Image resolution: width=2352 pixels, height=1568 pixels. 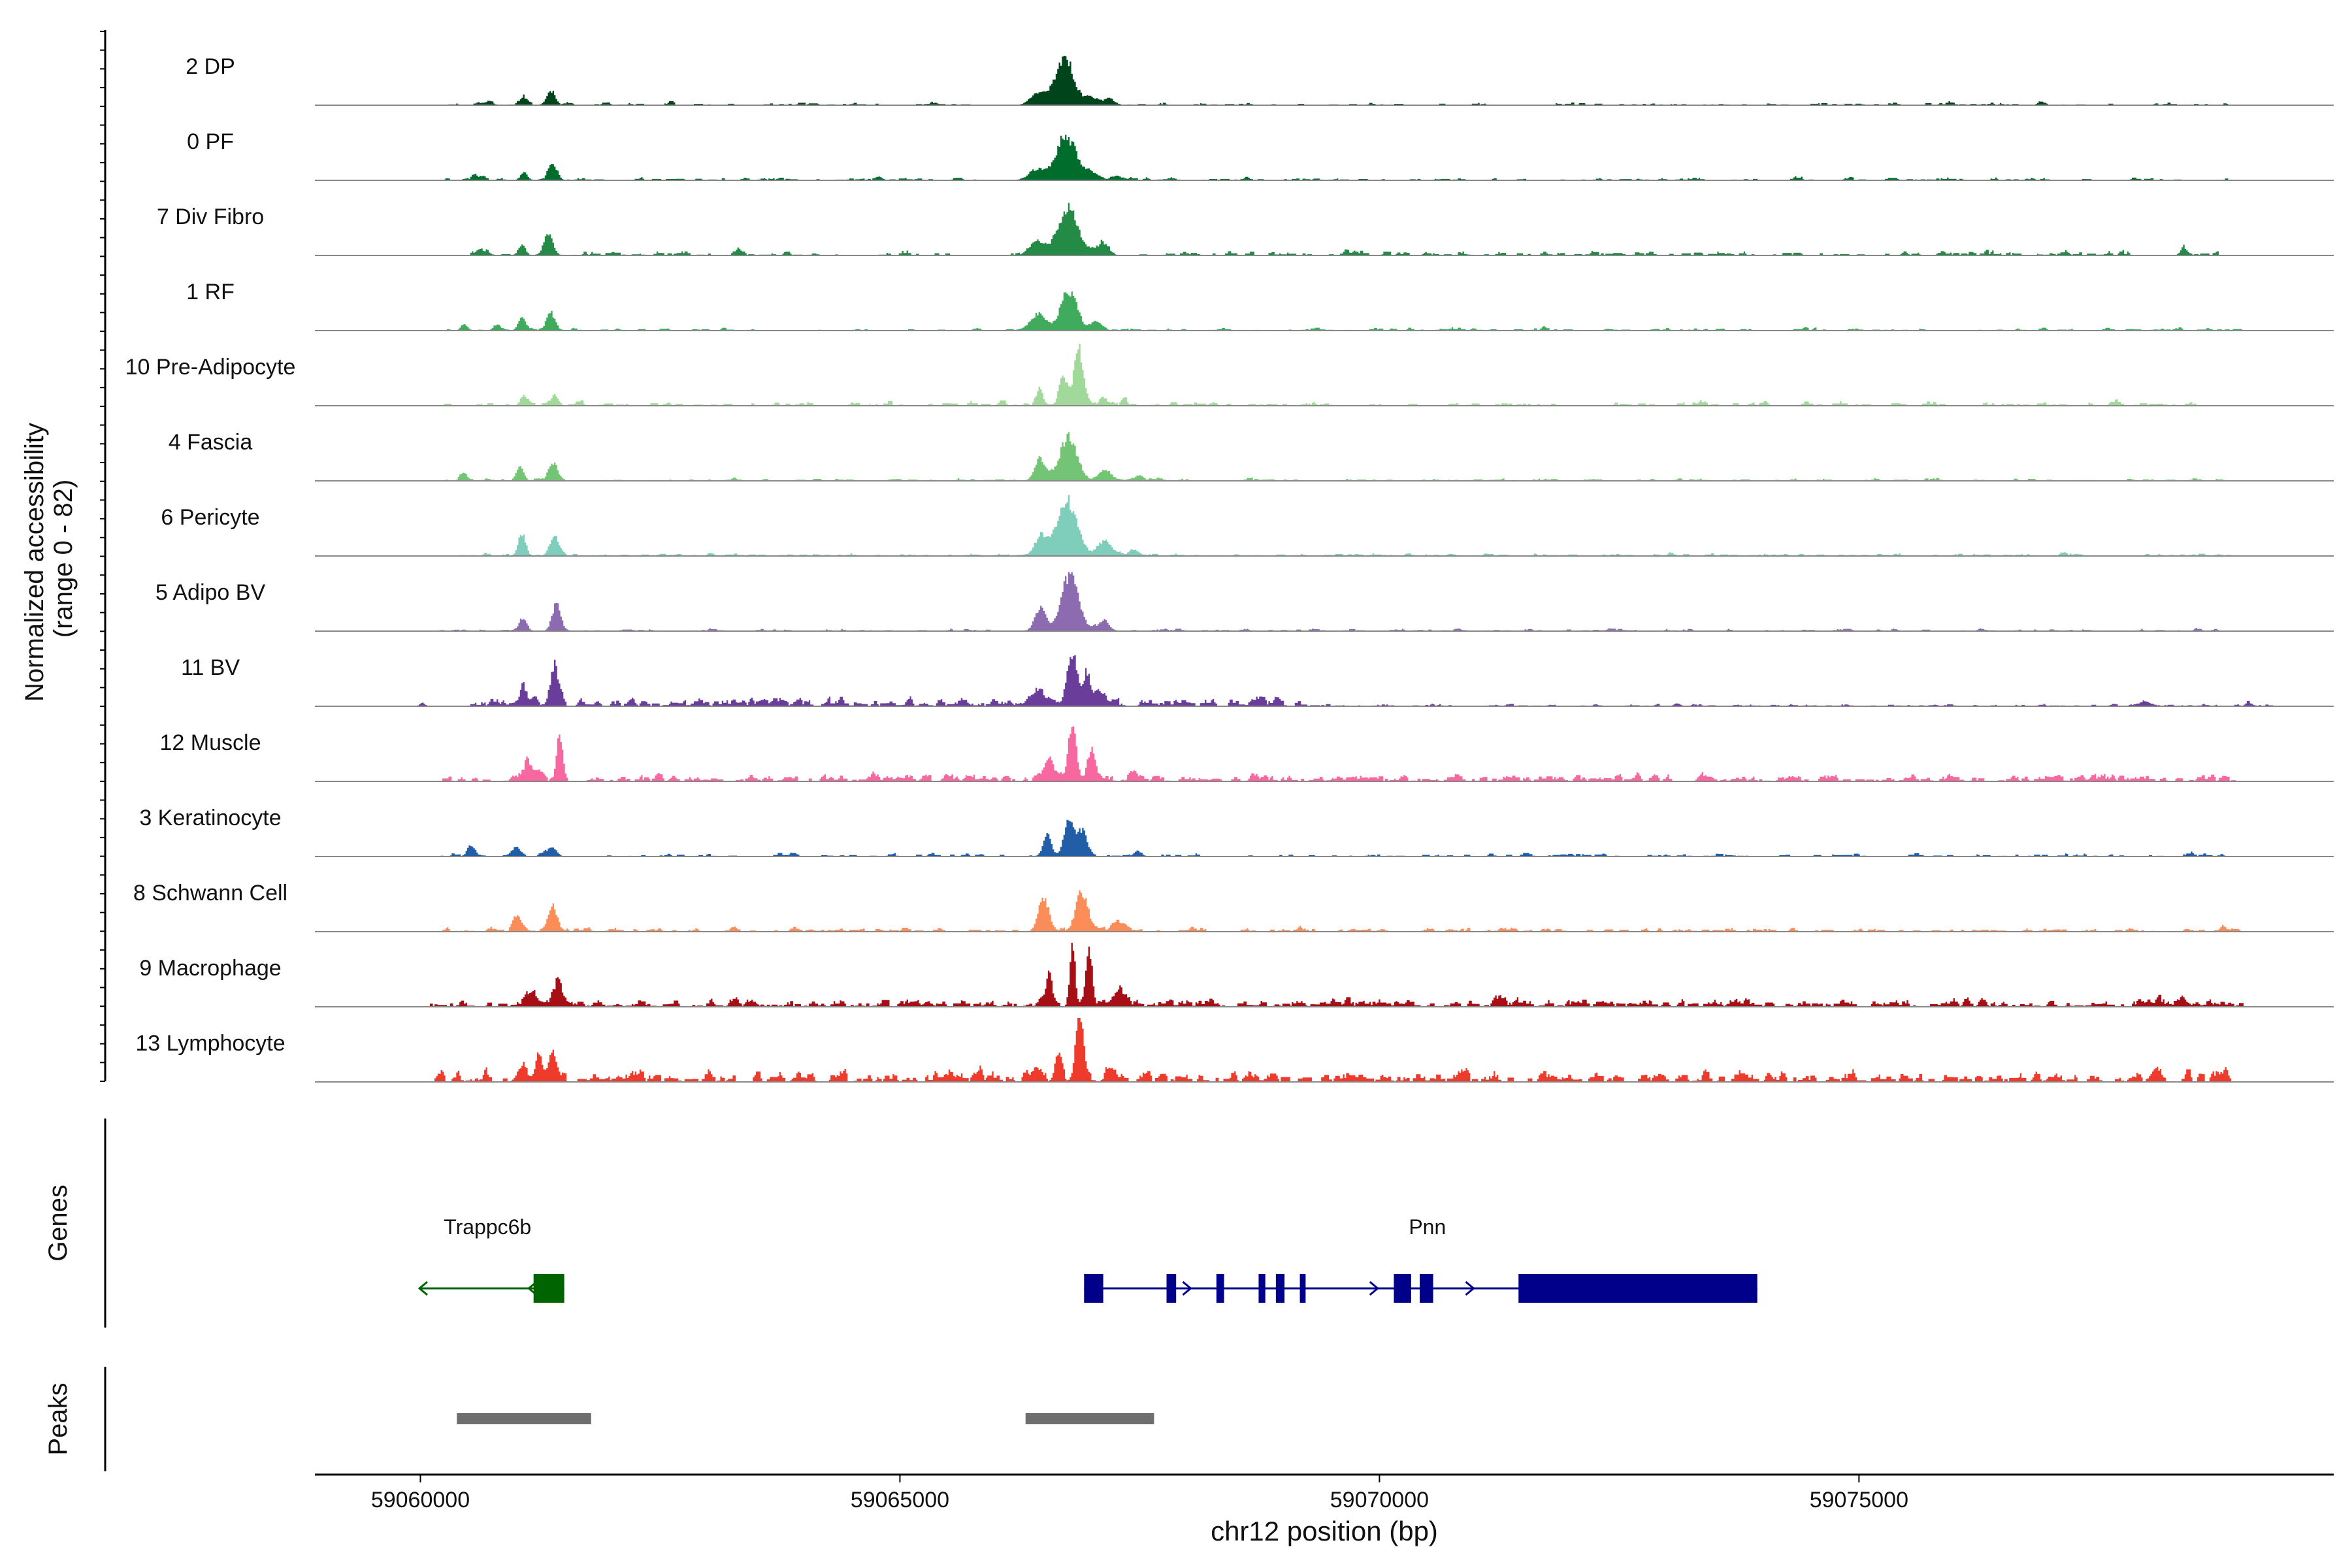 I want to click on coverage-y-minor-ticks, so click(x=102, y=556).